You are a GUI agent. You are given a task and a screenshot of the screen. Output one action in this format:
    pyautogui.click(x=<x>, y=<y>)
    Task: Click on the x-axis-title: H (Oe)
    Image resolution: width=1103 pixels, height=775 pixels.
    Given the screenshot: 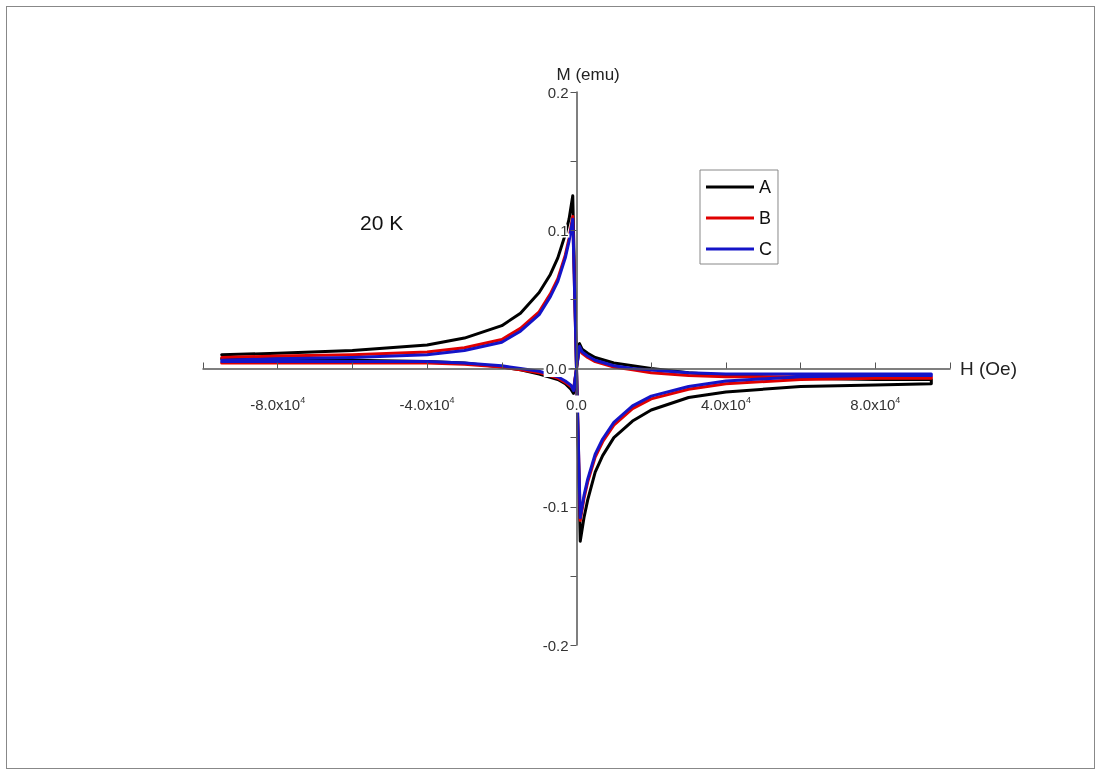 What is the action you would take?
    pyautogui.click(x=988, y=368)
    